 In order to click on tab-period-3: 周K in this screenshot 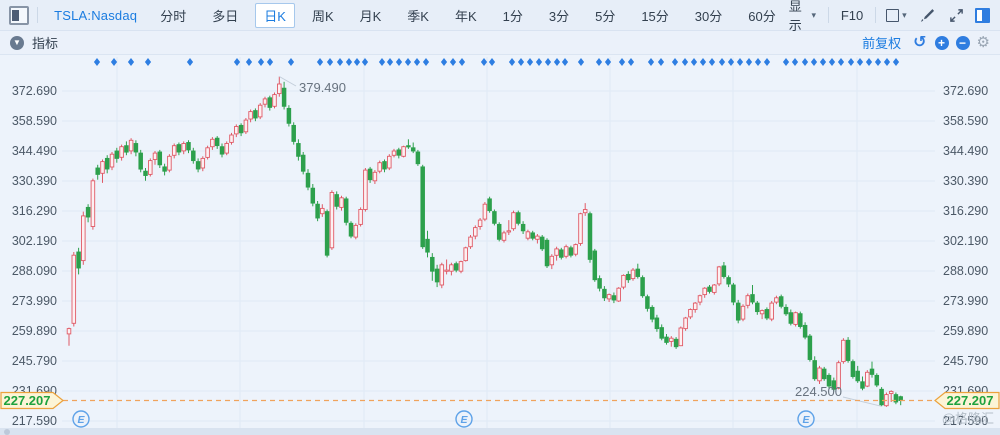, I will do `click(322, 16)`.